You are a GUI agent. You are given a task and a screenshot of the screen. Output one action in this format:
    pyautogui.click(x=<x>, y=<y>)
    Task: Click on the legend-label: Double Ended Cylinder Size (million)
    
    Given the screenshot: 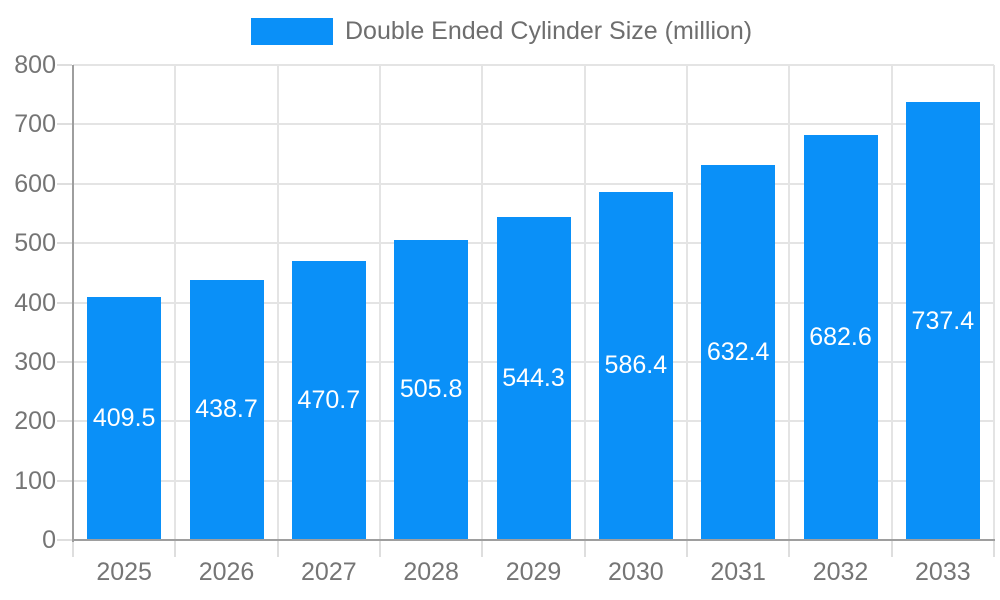 What is the action you would take?
    pyautogui.click(x=549, y=31)
    